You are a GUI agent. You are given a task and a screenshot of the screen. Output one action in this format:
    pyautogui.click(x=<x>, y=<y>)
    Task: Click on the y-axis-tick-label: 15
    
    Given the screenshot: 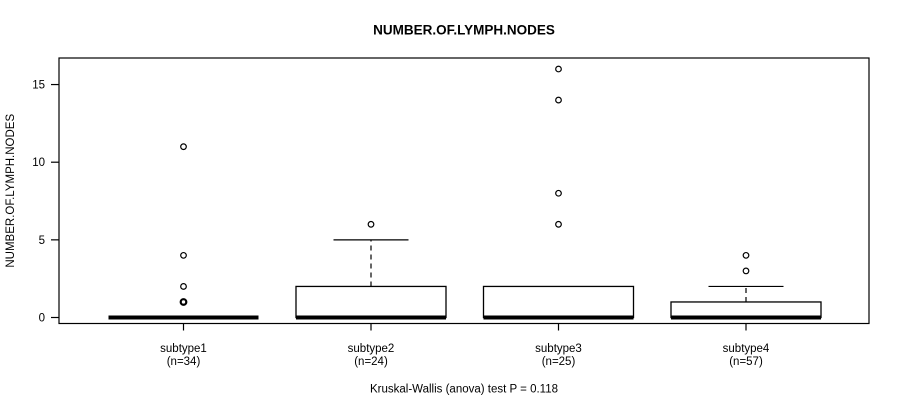 What is the action you would take?
    pyautogui.click(x=38, y=86)
    